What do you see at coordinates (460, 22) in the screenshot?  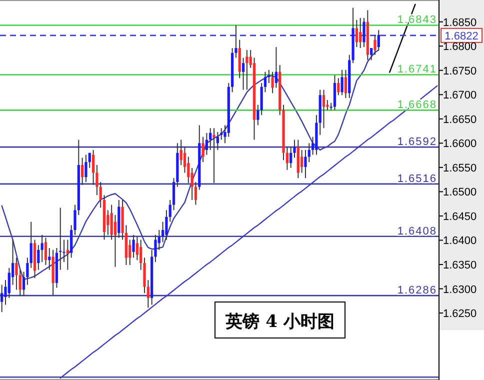 I see `y-tick-label: 1.6850` at bounding box center [460, 22].